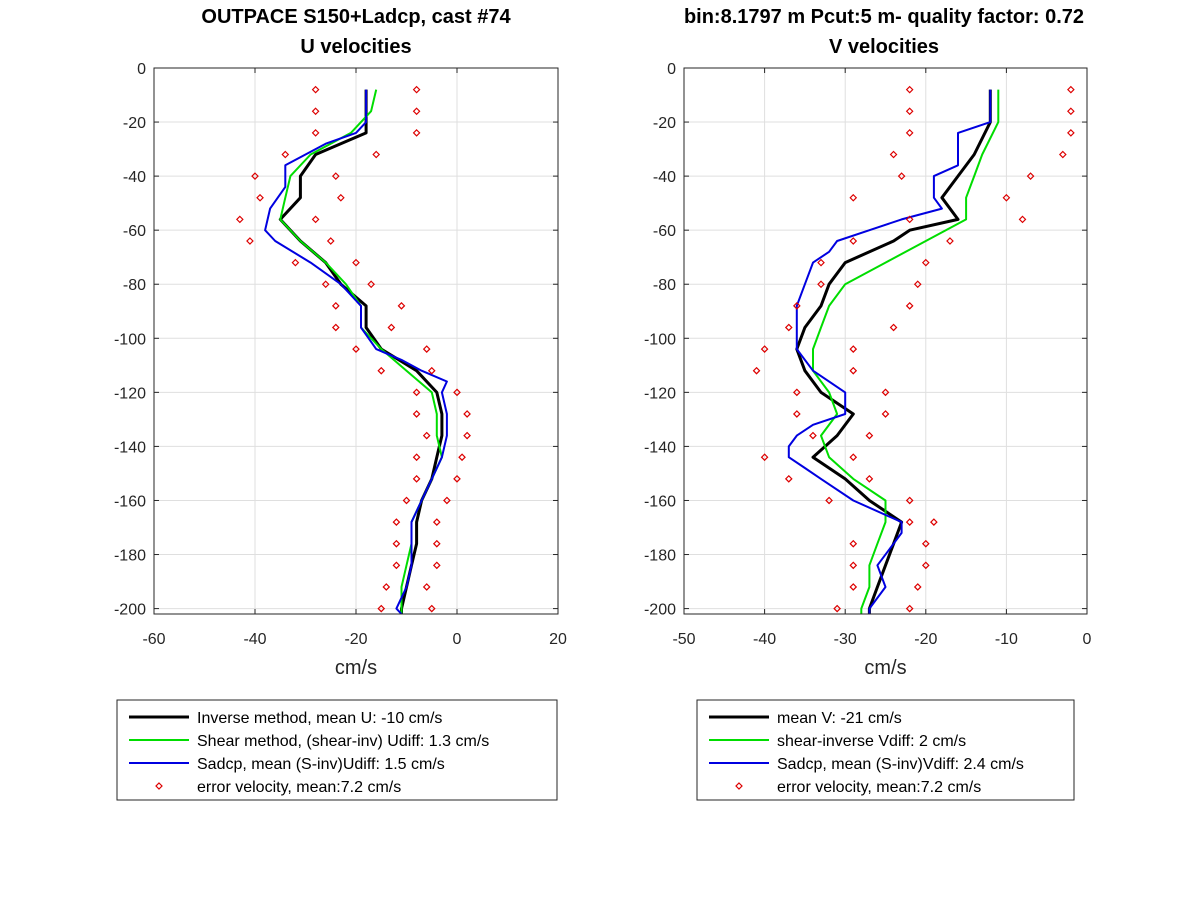 The width and height of the screenshot is (1200, 900). Describe the element at coordinates (660, 610) in the screenshot. I see `y-tick-label: -200` at that location.